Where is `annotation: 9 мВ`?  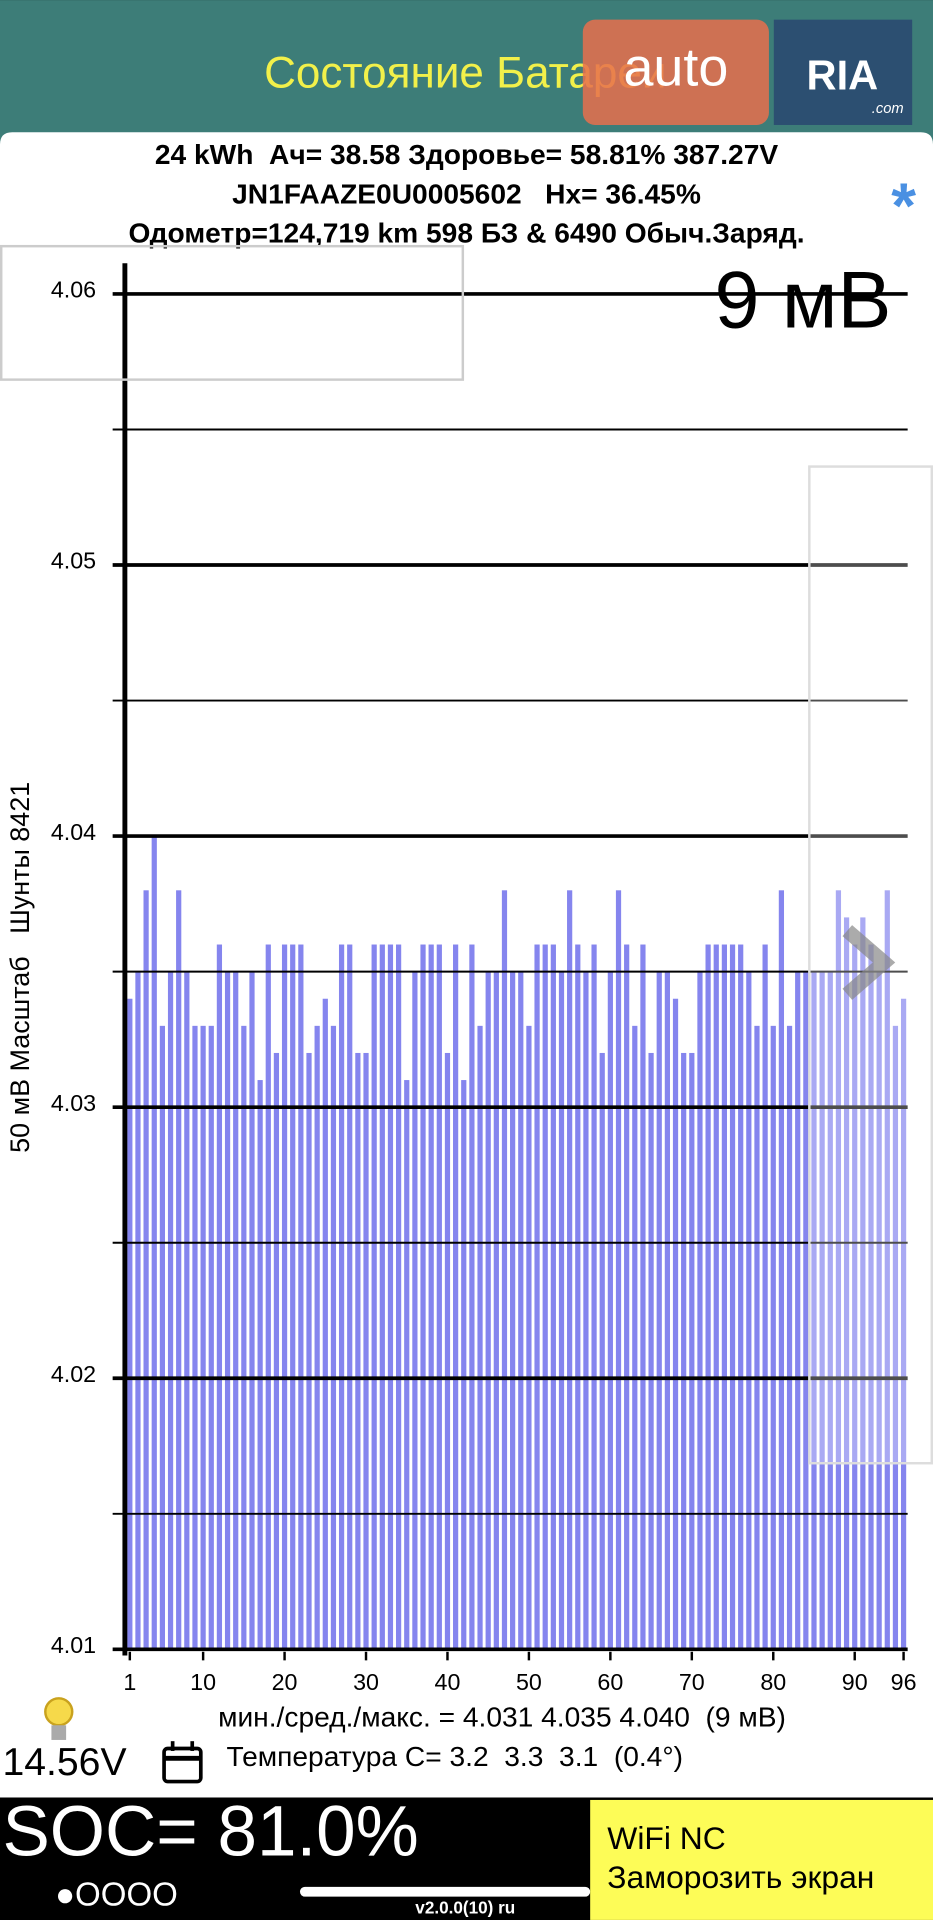
annotation: 9 мВ is located at coordinates (803, 301).